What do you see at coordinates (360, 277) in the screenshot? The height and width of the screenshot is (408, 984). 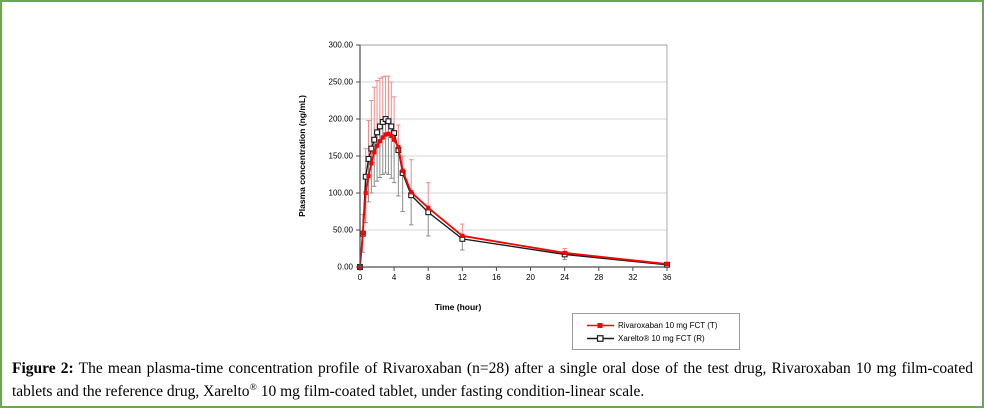 I see `svg-text: 0` at bounding box center [360, 277].